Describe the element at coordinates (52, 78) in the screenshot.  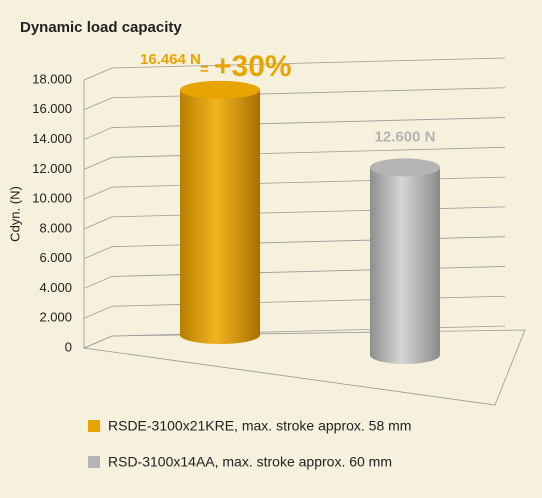
I see `y-tick-label: 18.000` at that location.